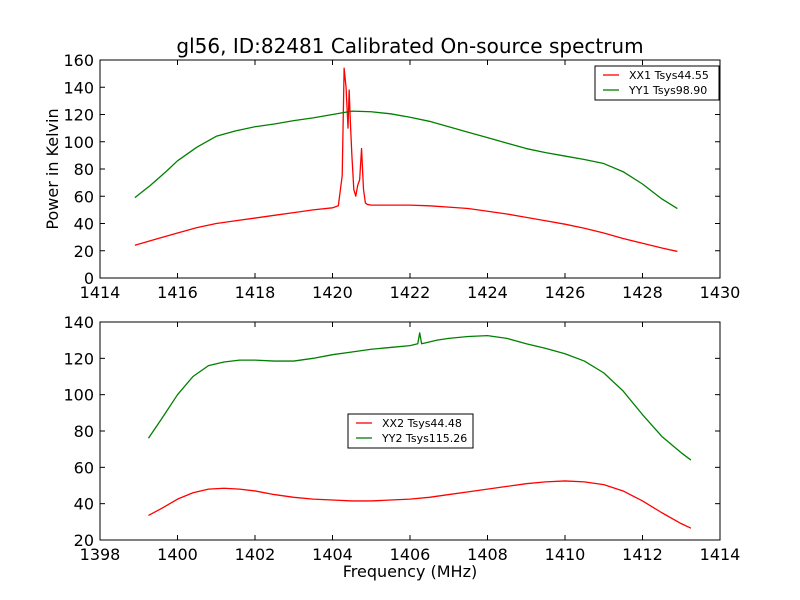 The height and width of the screenshot is (600, 800). What do you see at coordinates (332, 554) in the screenshot?
I see `x-tick-label: 1404` at bounding box center [332, 554].